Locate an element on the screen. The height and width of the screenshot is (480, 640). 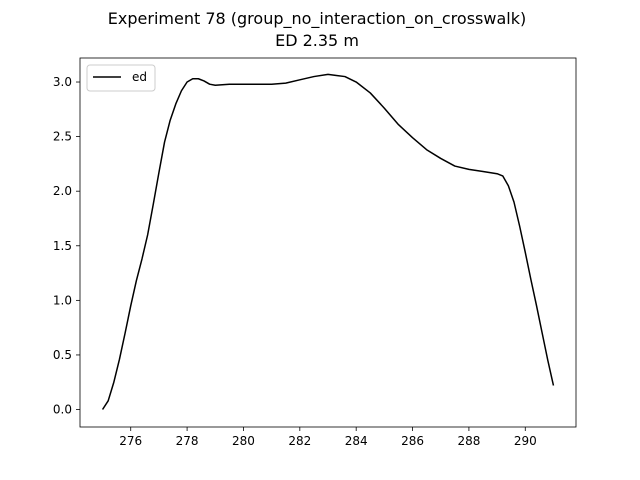
y-tick-label: 1.5 is located at coordinates (62, 246).